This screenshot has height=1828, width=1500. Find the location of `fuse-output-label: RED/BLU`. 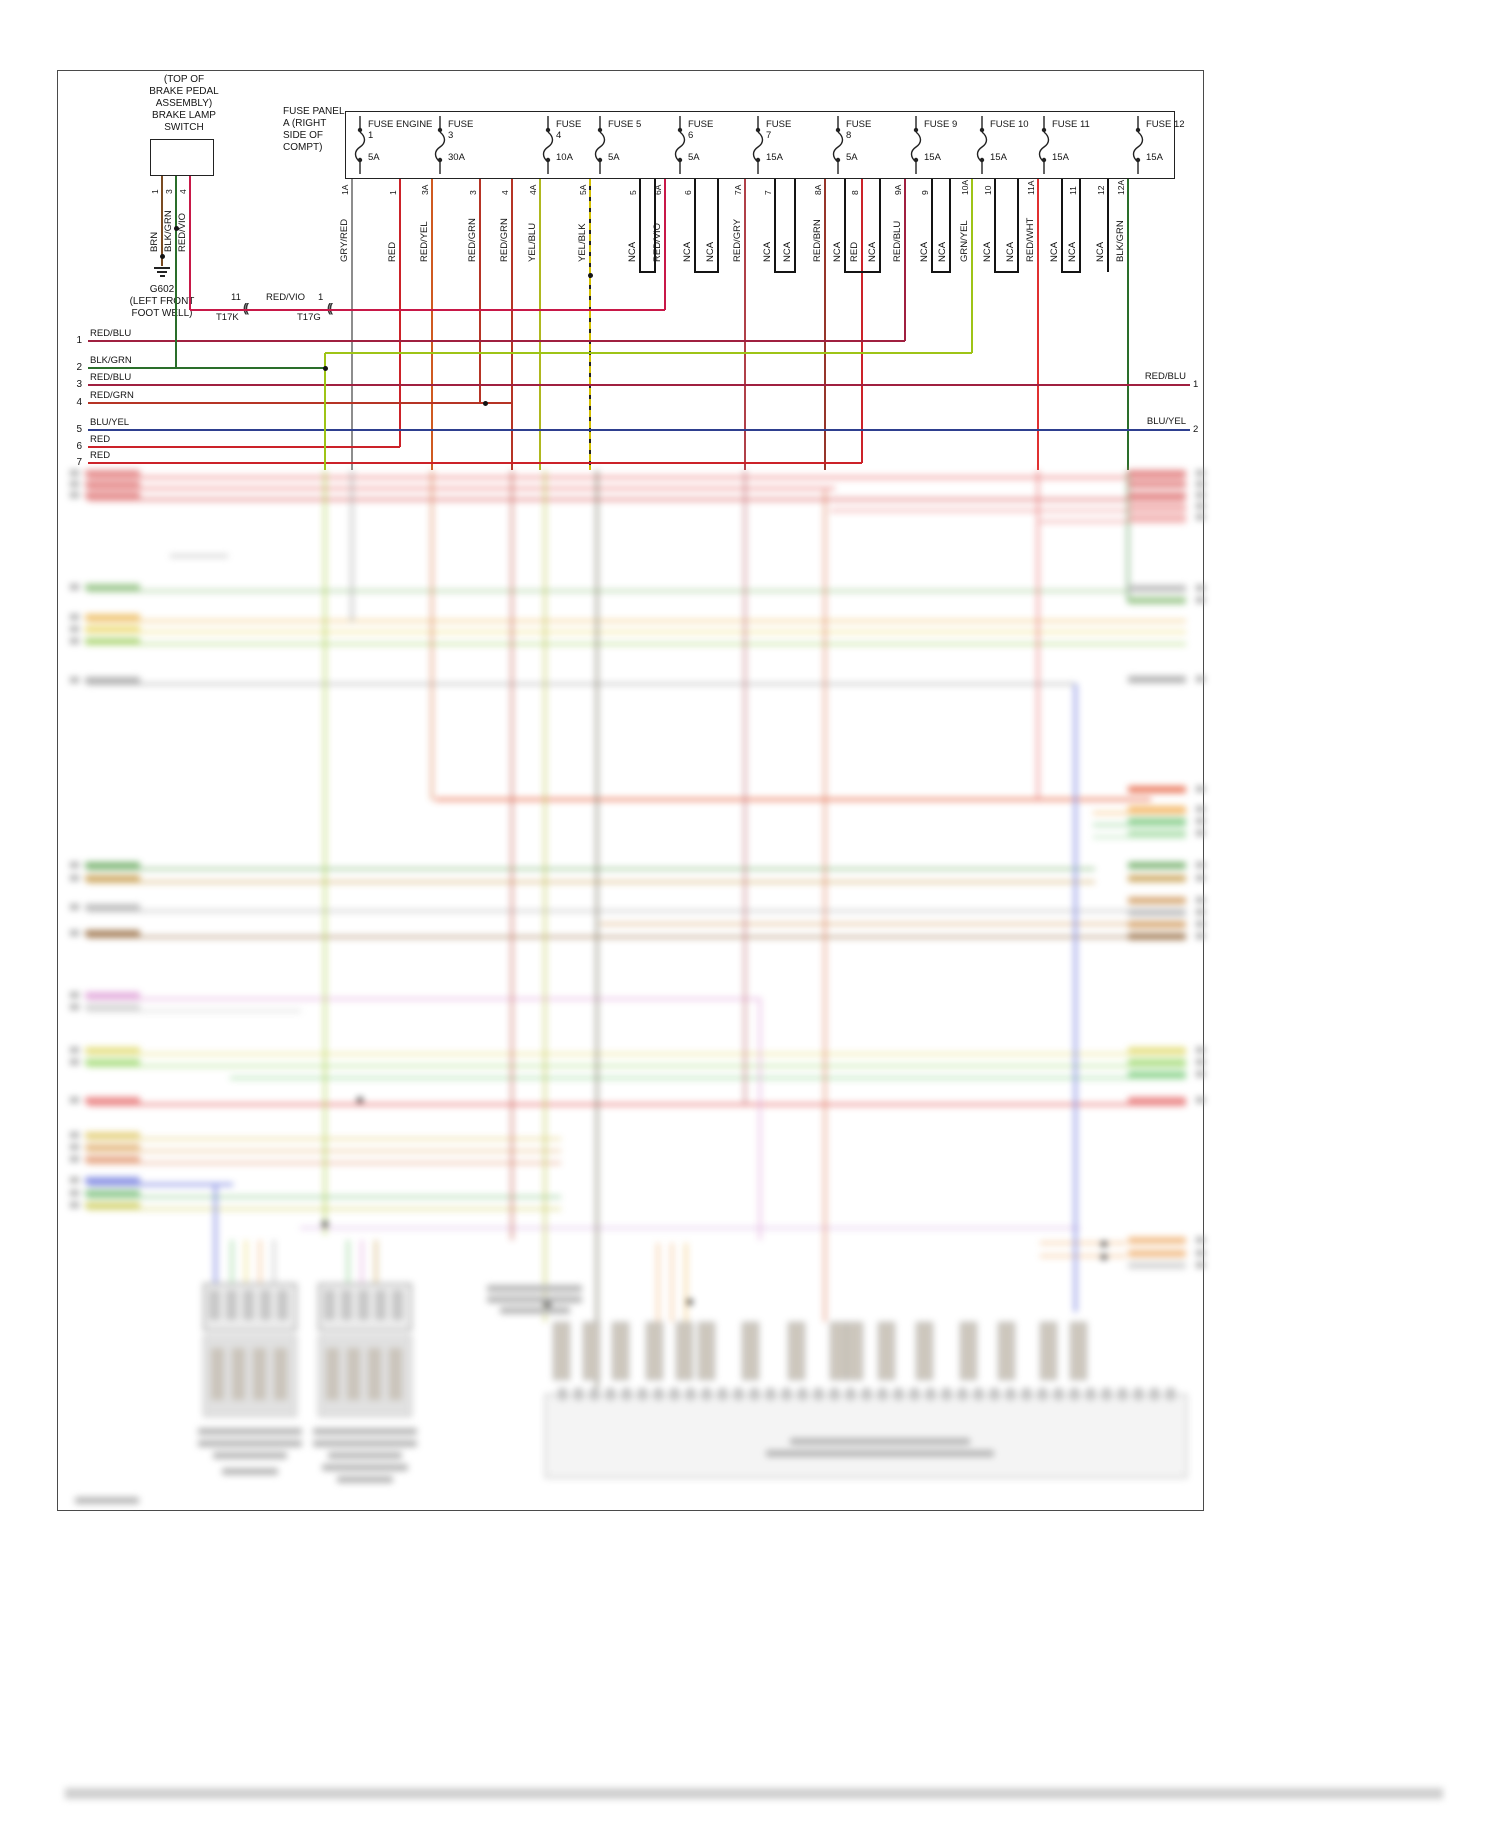

fuse-output-label: RED/BLU is located at coordinates (897, 241).